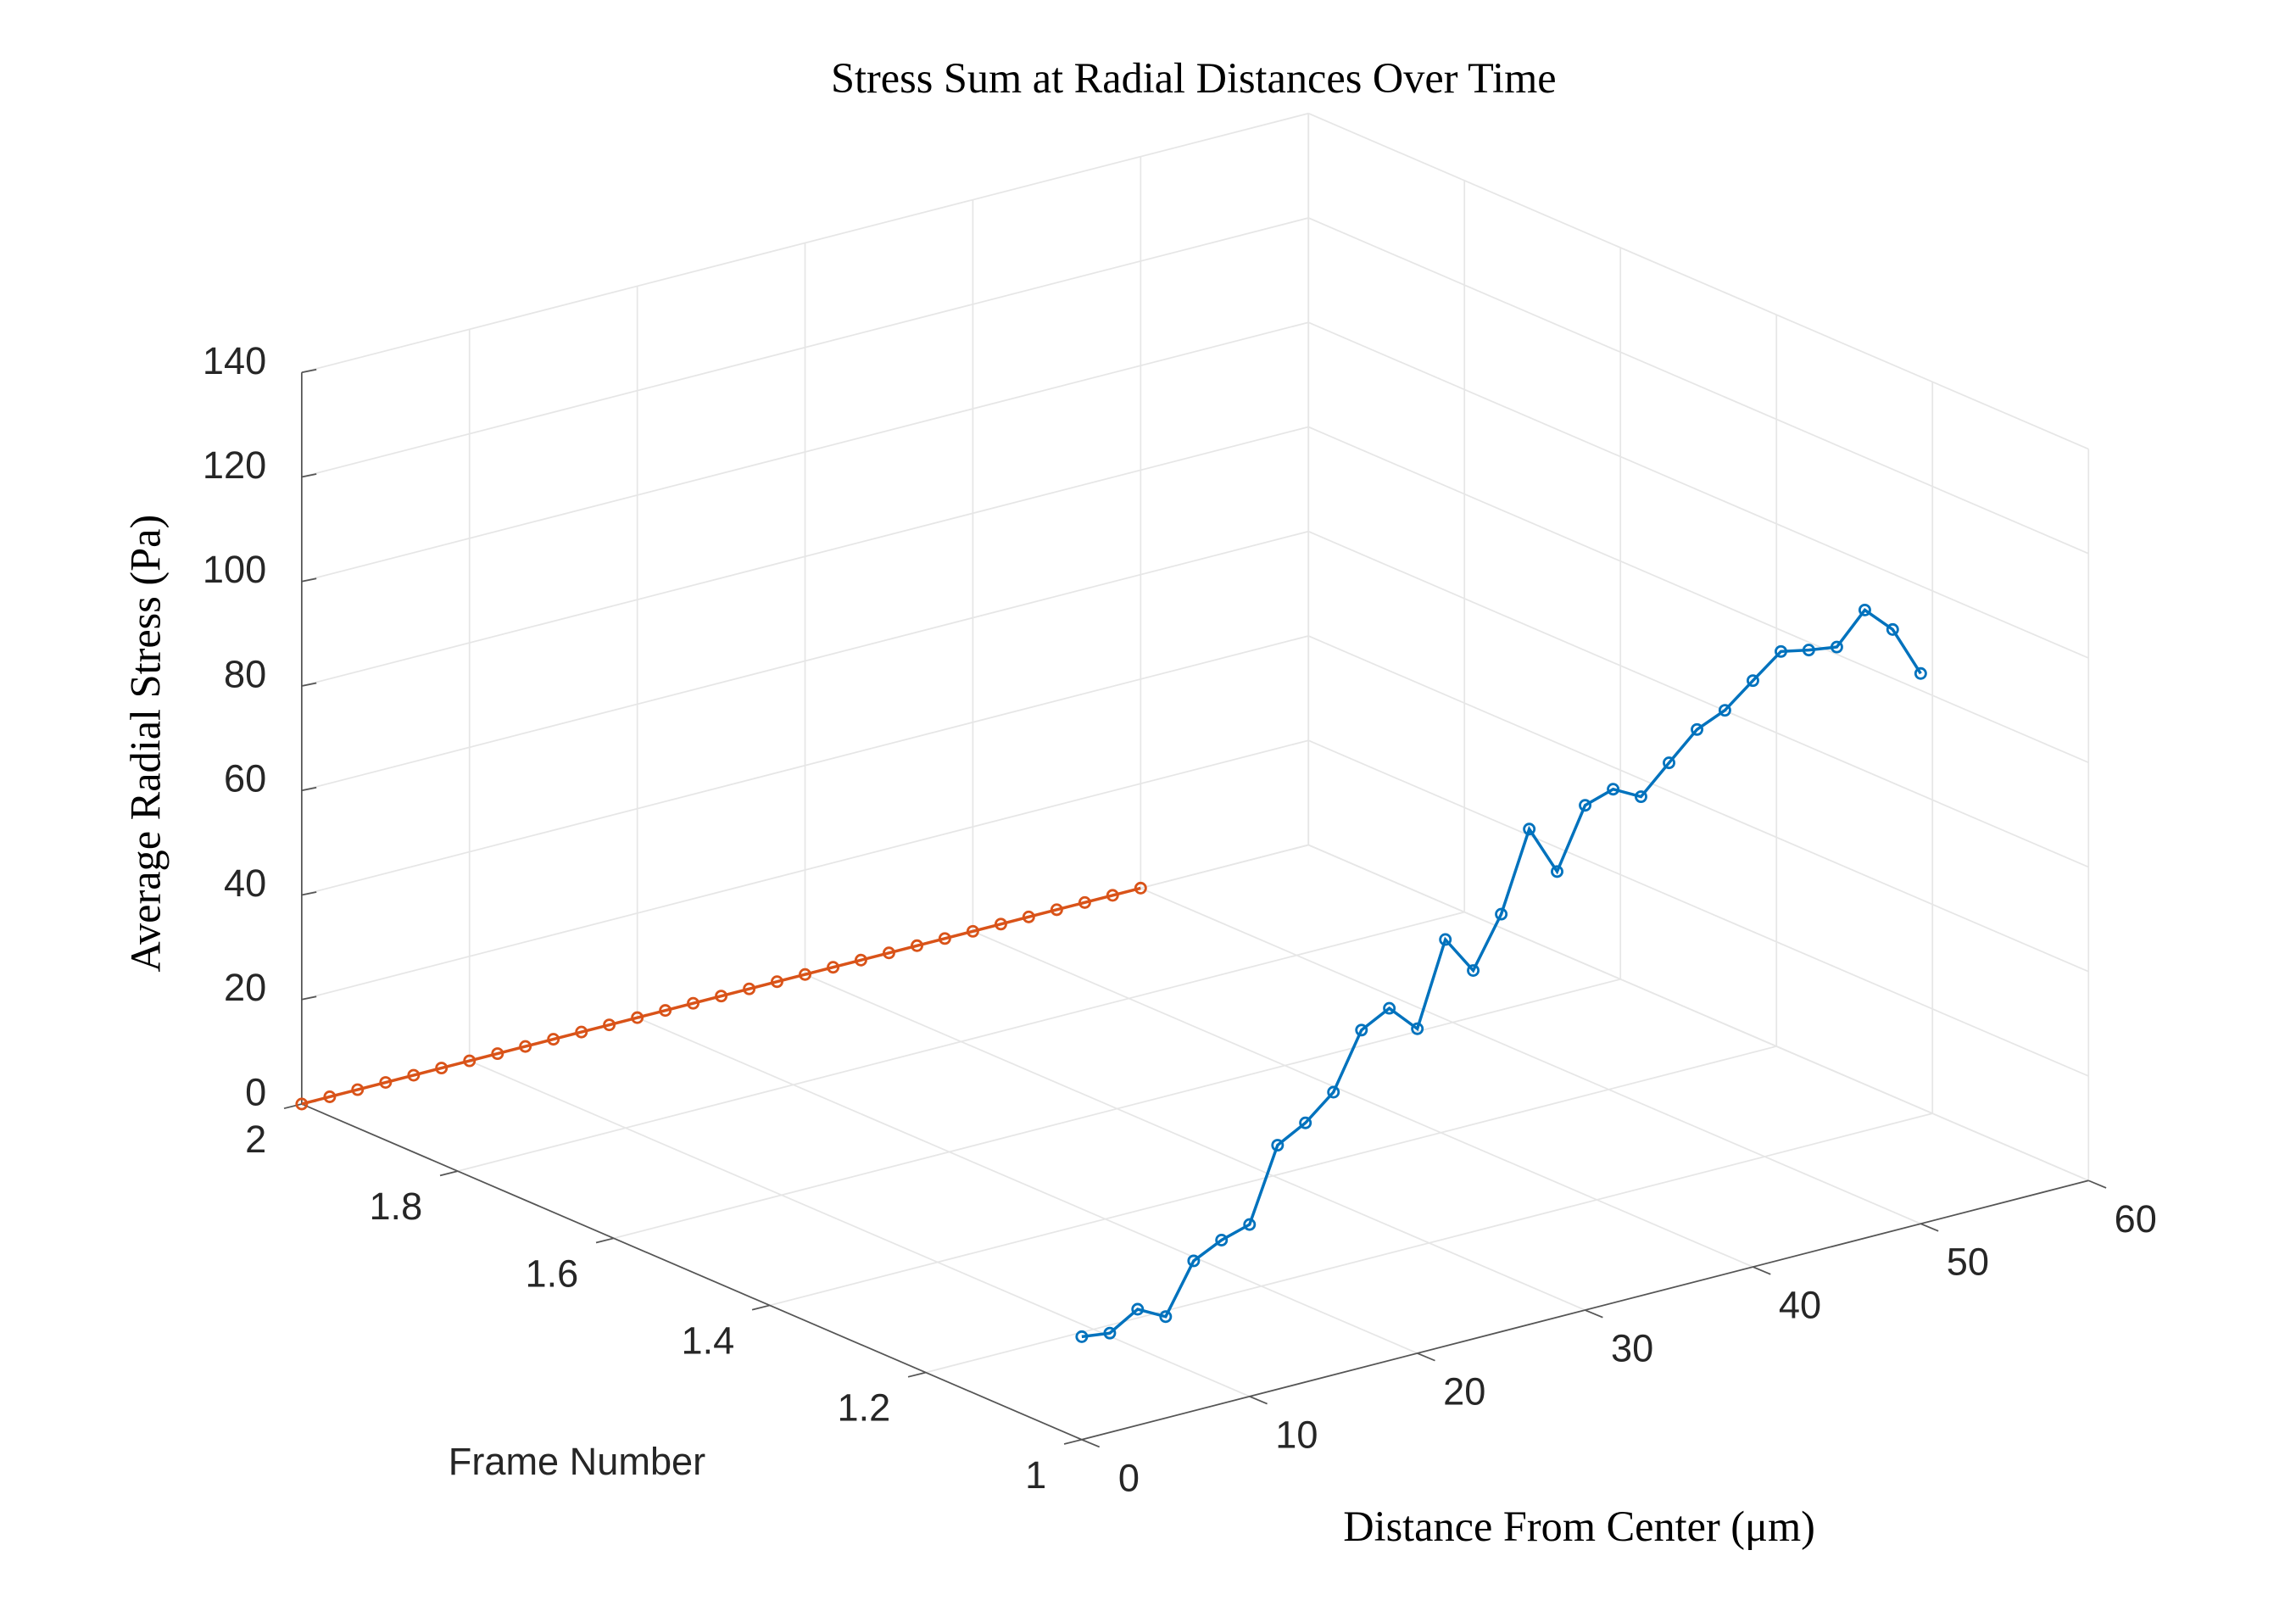 Image resolution: width=2296 pixels, height=1606 pixels. I want to click on x-tick-label: 30, so click(1632, 1348).